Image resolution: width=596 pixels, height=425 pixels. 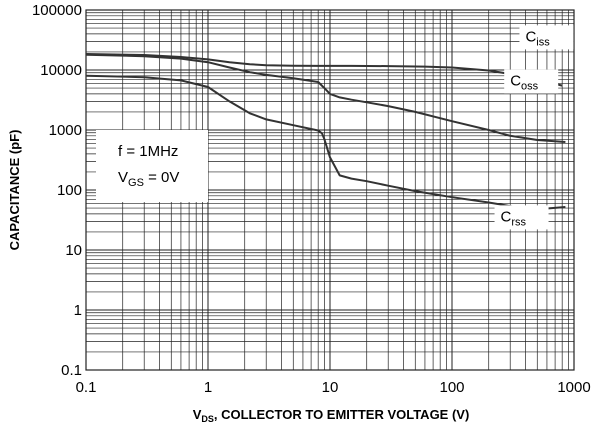 What do you see at coordinates (148, 151) in the screenshot?
I see `annotation-frequency: f = 1MHz` at bounding box center [148, 151].